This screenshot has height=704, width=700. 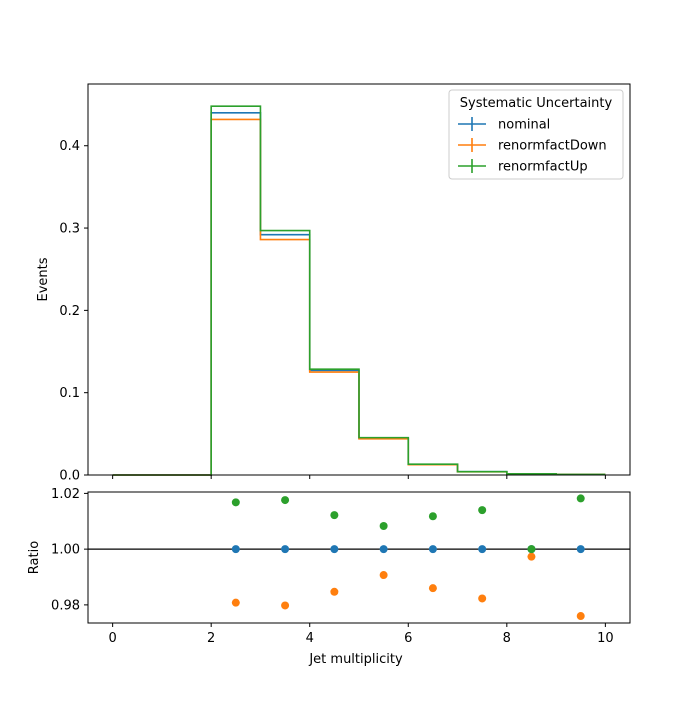 I want to click on ratio-x-tick-label: 0, so click(x=112, y=638).